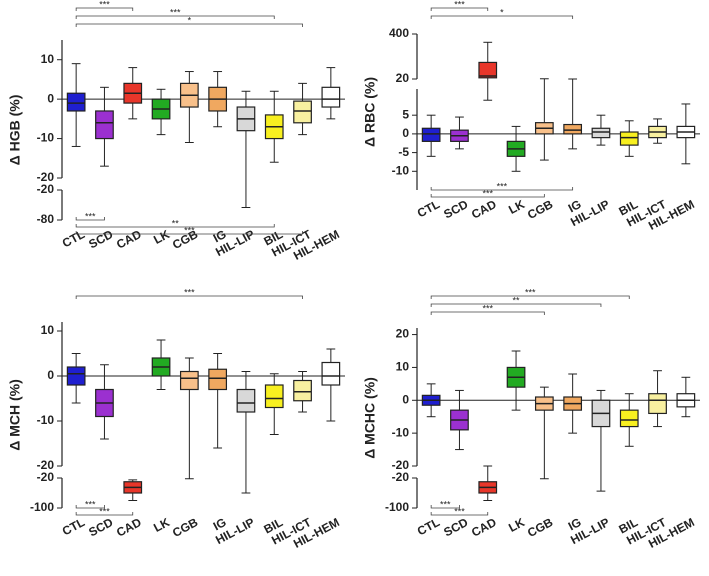  What do you see at coordinates (46, 219) in the screenshot?
I see `y-tick-label: -80` at bounding box center [46, 219].